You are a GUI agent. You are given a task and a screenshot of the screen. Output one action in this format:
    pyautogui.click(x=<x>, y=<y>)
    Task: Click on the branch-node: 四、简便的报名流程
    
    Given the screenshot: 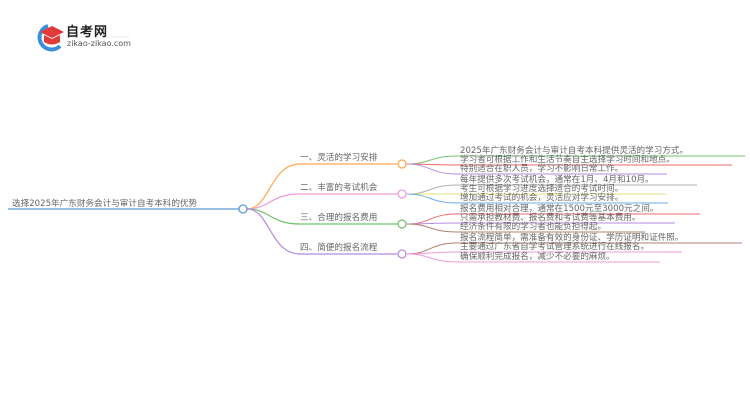 What is the action you would take?
    pyautogui.click(x=339, y=248)
    